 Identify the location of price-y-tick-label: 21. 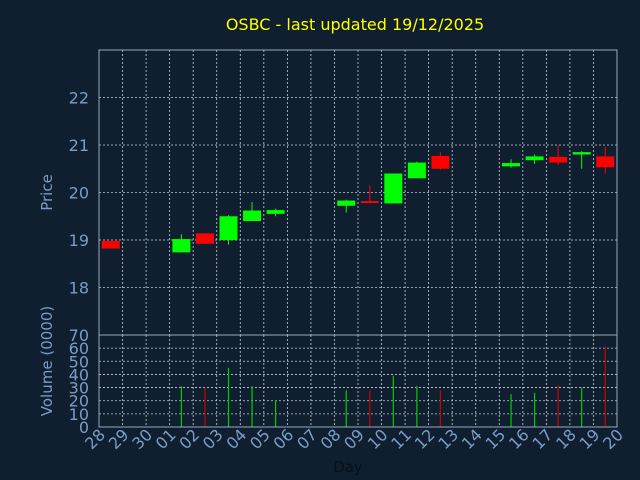
(79, 145).